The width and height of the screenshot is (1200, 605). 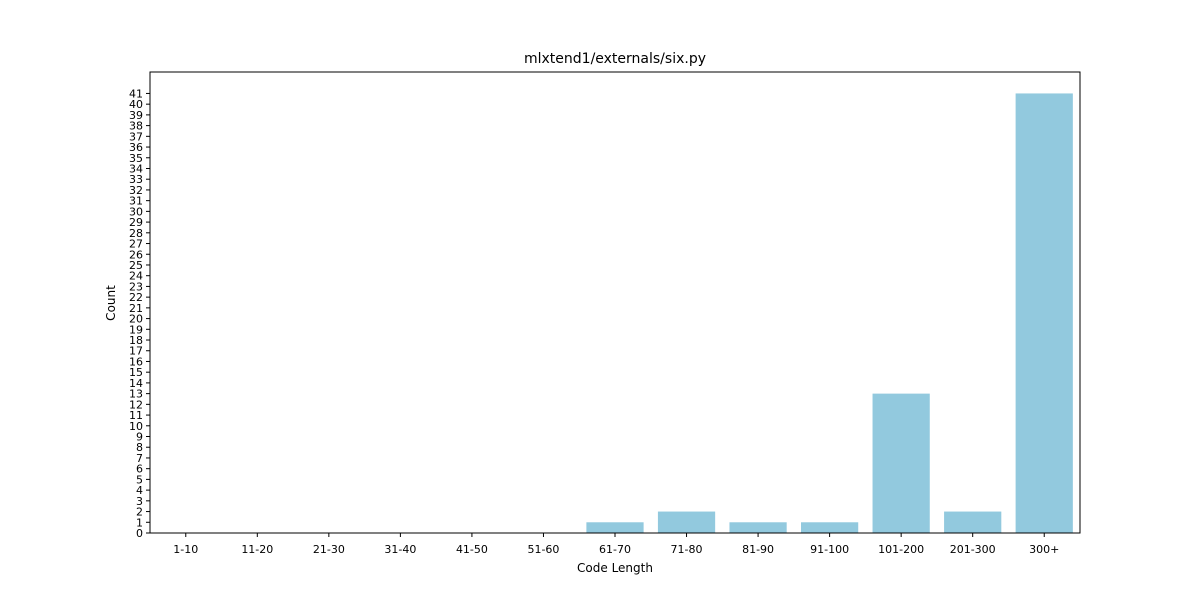 I want to click on x-tick-label: 300+, so click(x=1044, y=549).